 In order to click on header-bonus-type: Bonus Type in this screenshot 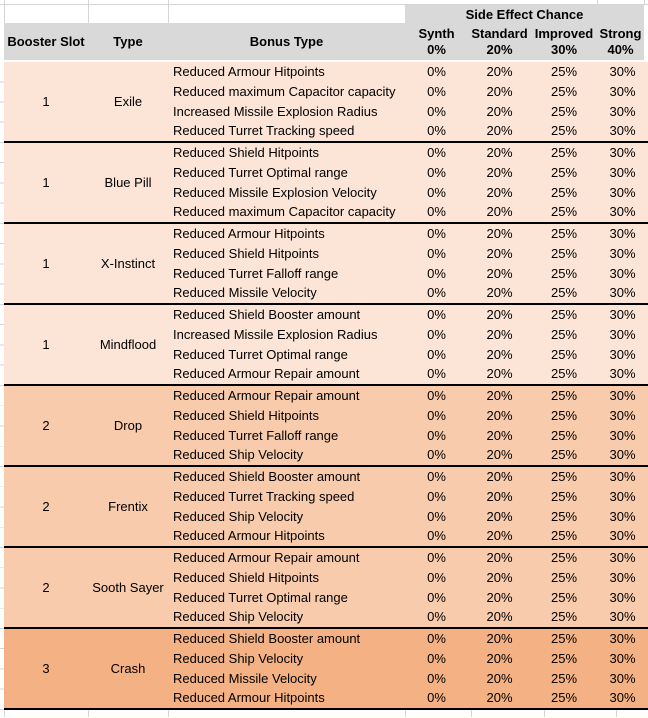, I will do `click(286, 41)`.